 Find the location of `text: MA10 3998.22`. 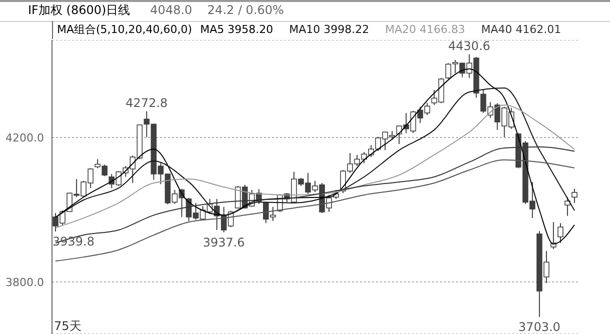

text: MA10 3998.22 is located at coordinates (329, 29).